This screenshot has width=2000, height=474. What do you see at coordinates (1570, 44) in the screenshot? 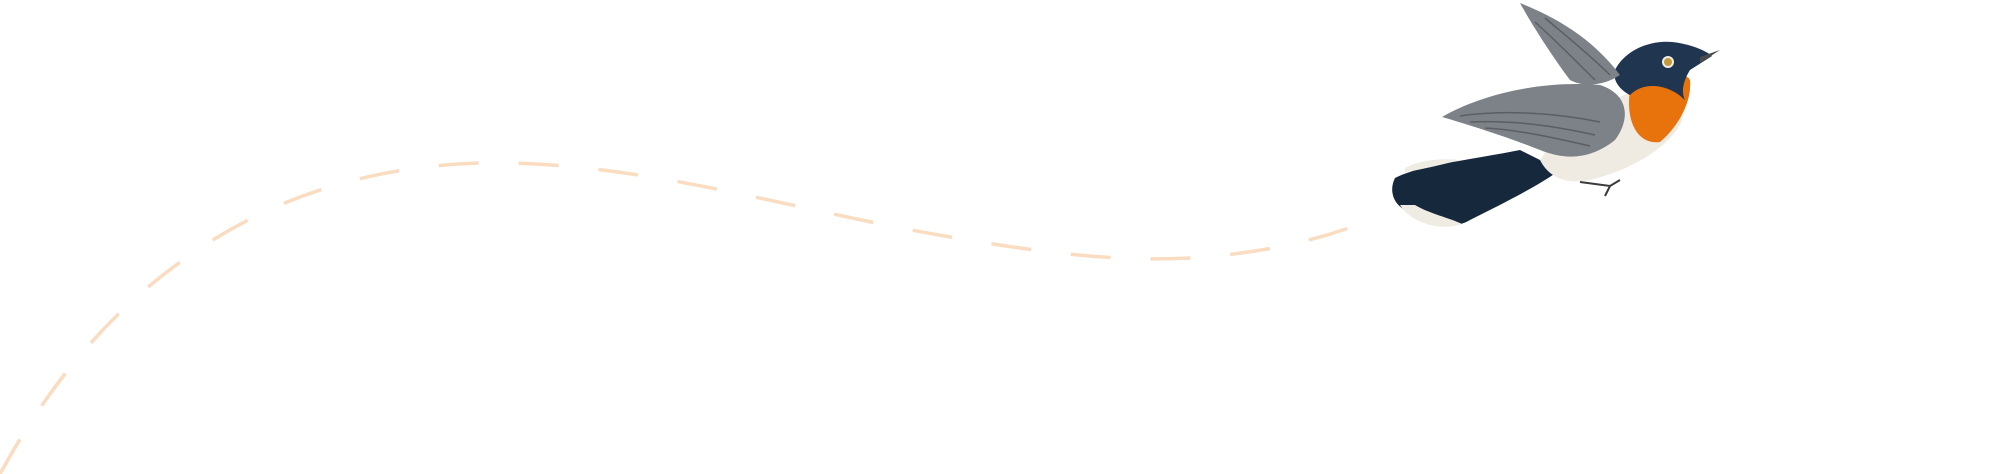
I see `bird-upper-wing` at bounding box center [1570, 44].